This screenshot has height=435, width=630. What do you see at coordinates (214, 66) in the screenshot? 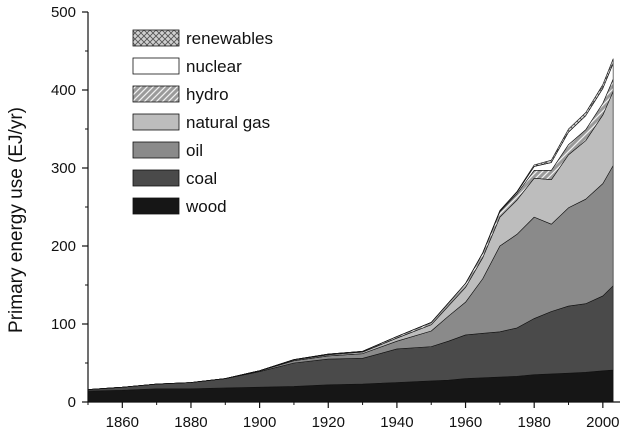
I see `legend-label-nuclear: nuclear` at bounding box center [214, 66].